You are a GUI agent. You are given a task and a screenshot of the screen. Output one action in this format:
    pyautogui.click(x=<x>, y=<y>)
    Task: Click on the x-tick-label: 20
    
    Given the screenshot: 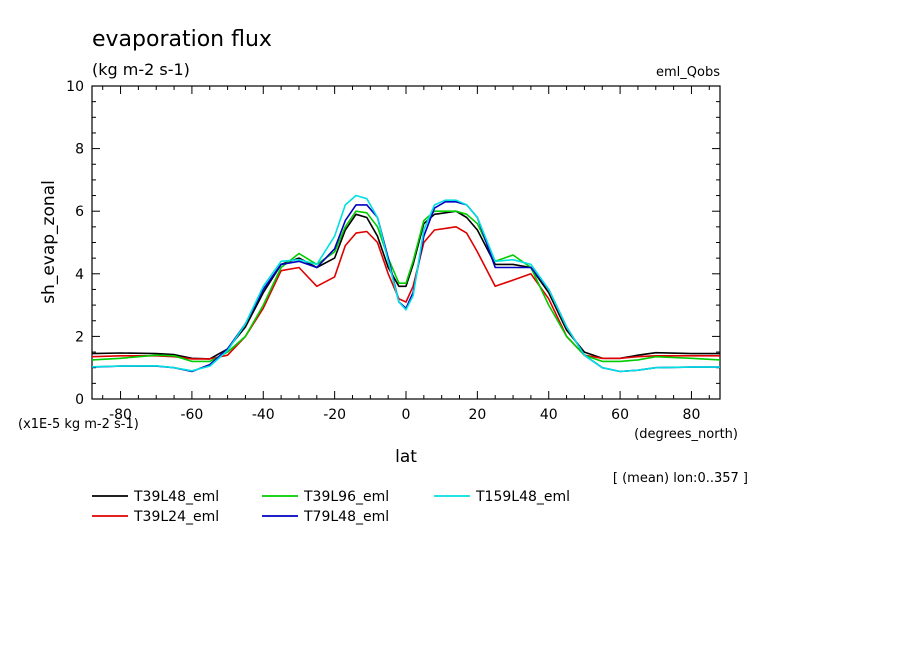 What is the action you would take?
    pyautogui.click(x=477, y=415)
    